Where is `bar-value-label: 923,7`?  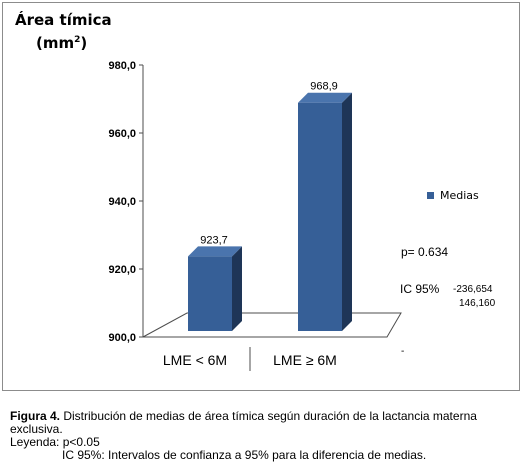 bar-value-label: 923,7 is located at coordinates (214, 240).